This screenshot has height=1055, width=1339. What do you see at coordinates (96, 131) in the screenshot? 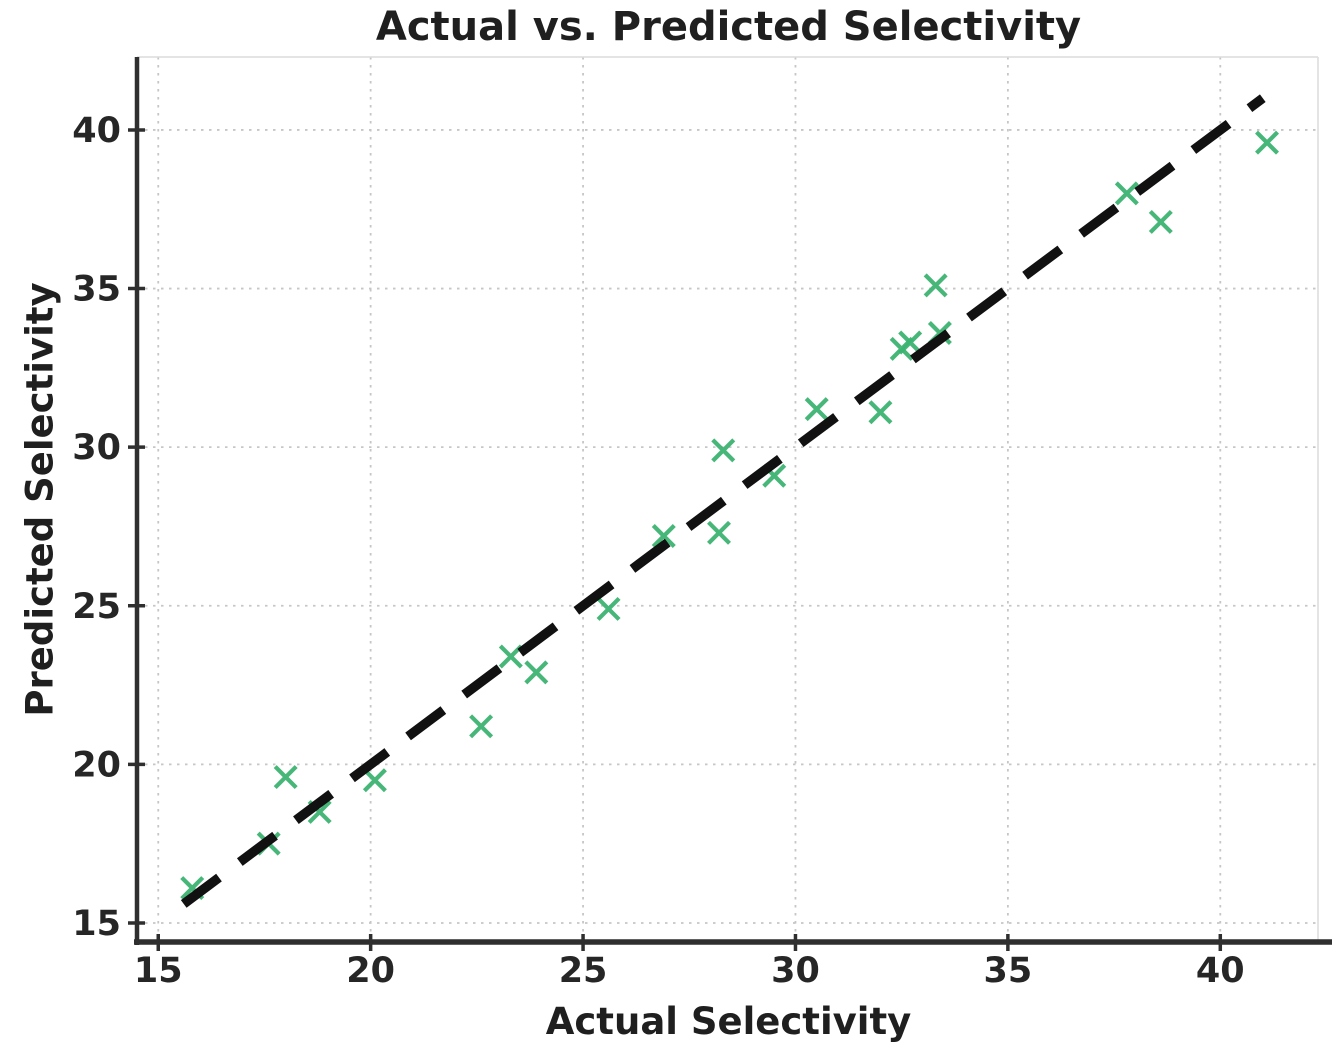
I see `y-tick-label: 40` at bounding box center [96, 131].